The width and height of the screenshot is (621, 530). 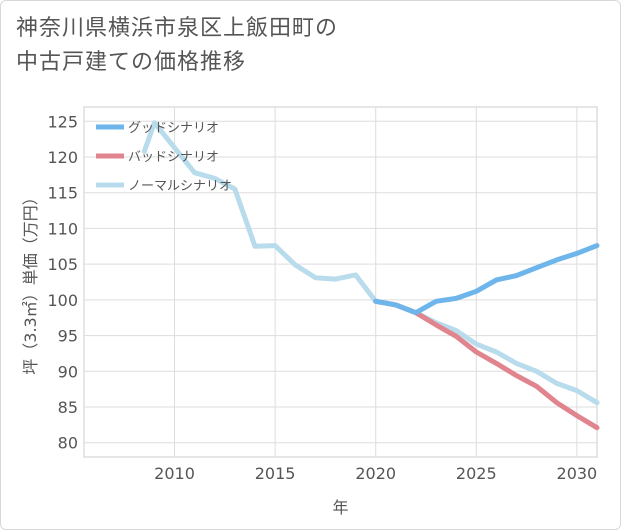 What do you see at coordinates (177, 28) in the screenshot?
I see `chart-title-line1: 神奈川県横浜市泉区上飯田町の` at bounding box center [177, 28].